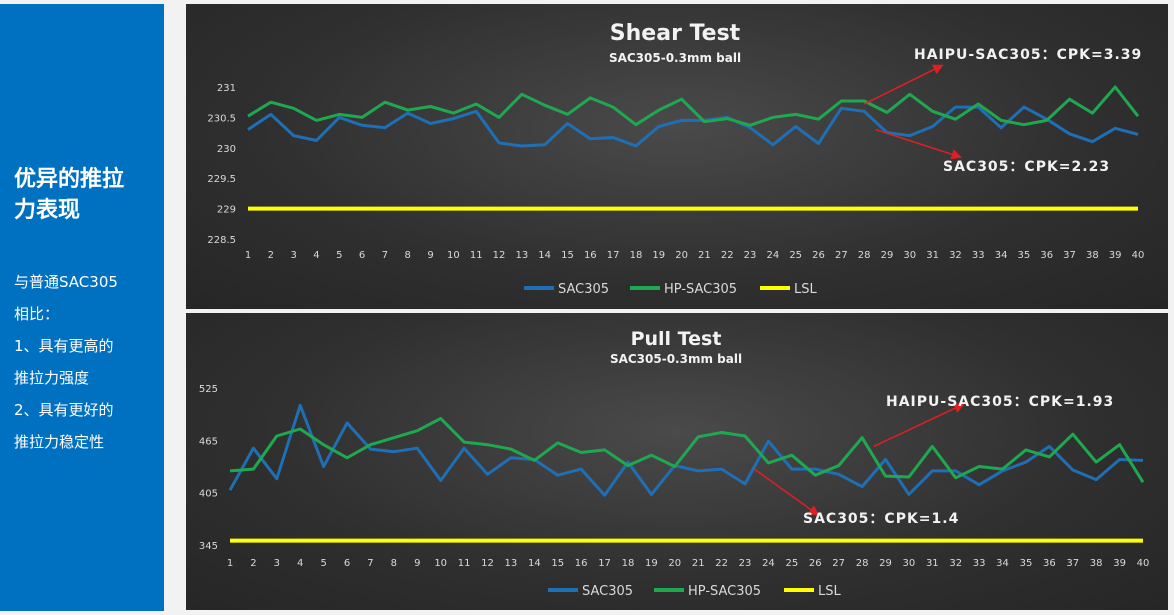  What do you see at coordinates (208, 546) in the screenshot?
I see `y-tick-label: 345` at bounding box center [208, 546].